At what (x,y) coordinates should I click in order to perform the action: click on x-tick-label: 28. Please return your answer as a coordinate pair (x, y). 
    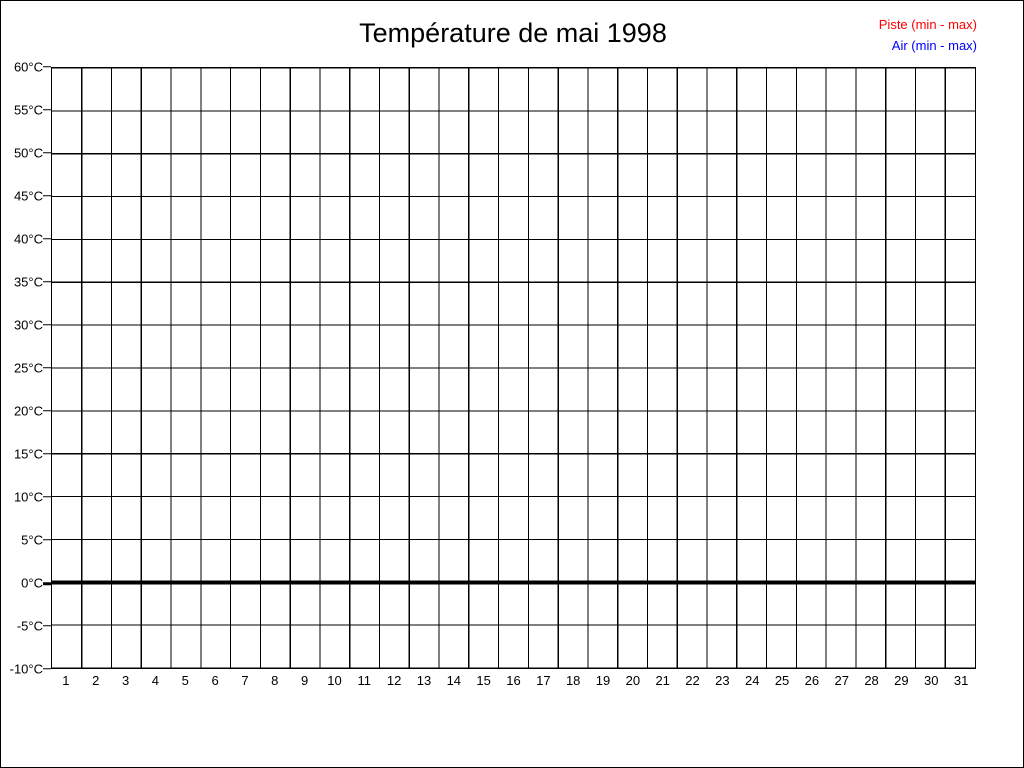
    Looking at the image, I should click on (871, 680).